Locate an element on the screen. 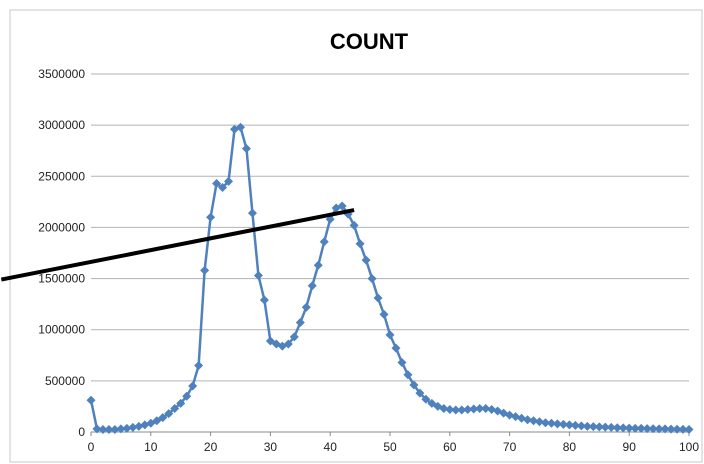 This screenshot has height=464, width=704. x-tick-label-6: 60 is located at coordinates (450, 447).